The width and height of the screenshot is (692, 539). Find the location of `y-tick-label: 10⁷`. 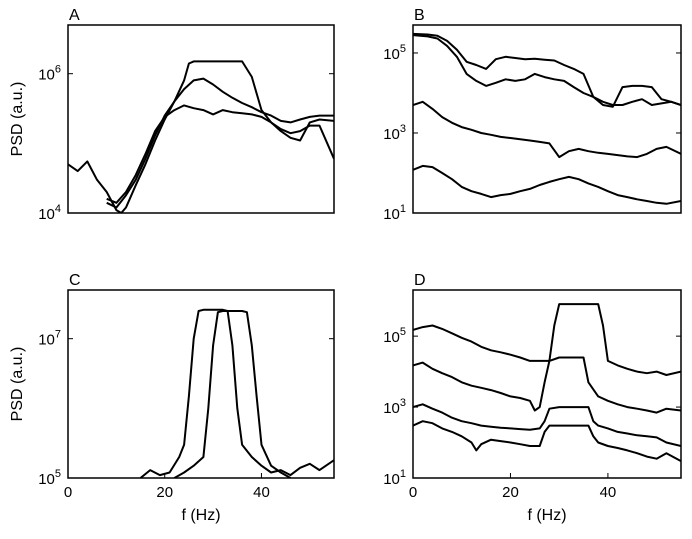

y-tick-label: 10⁷ is located at coordinates (49, 339).